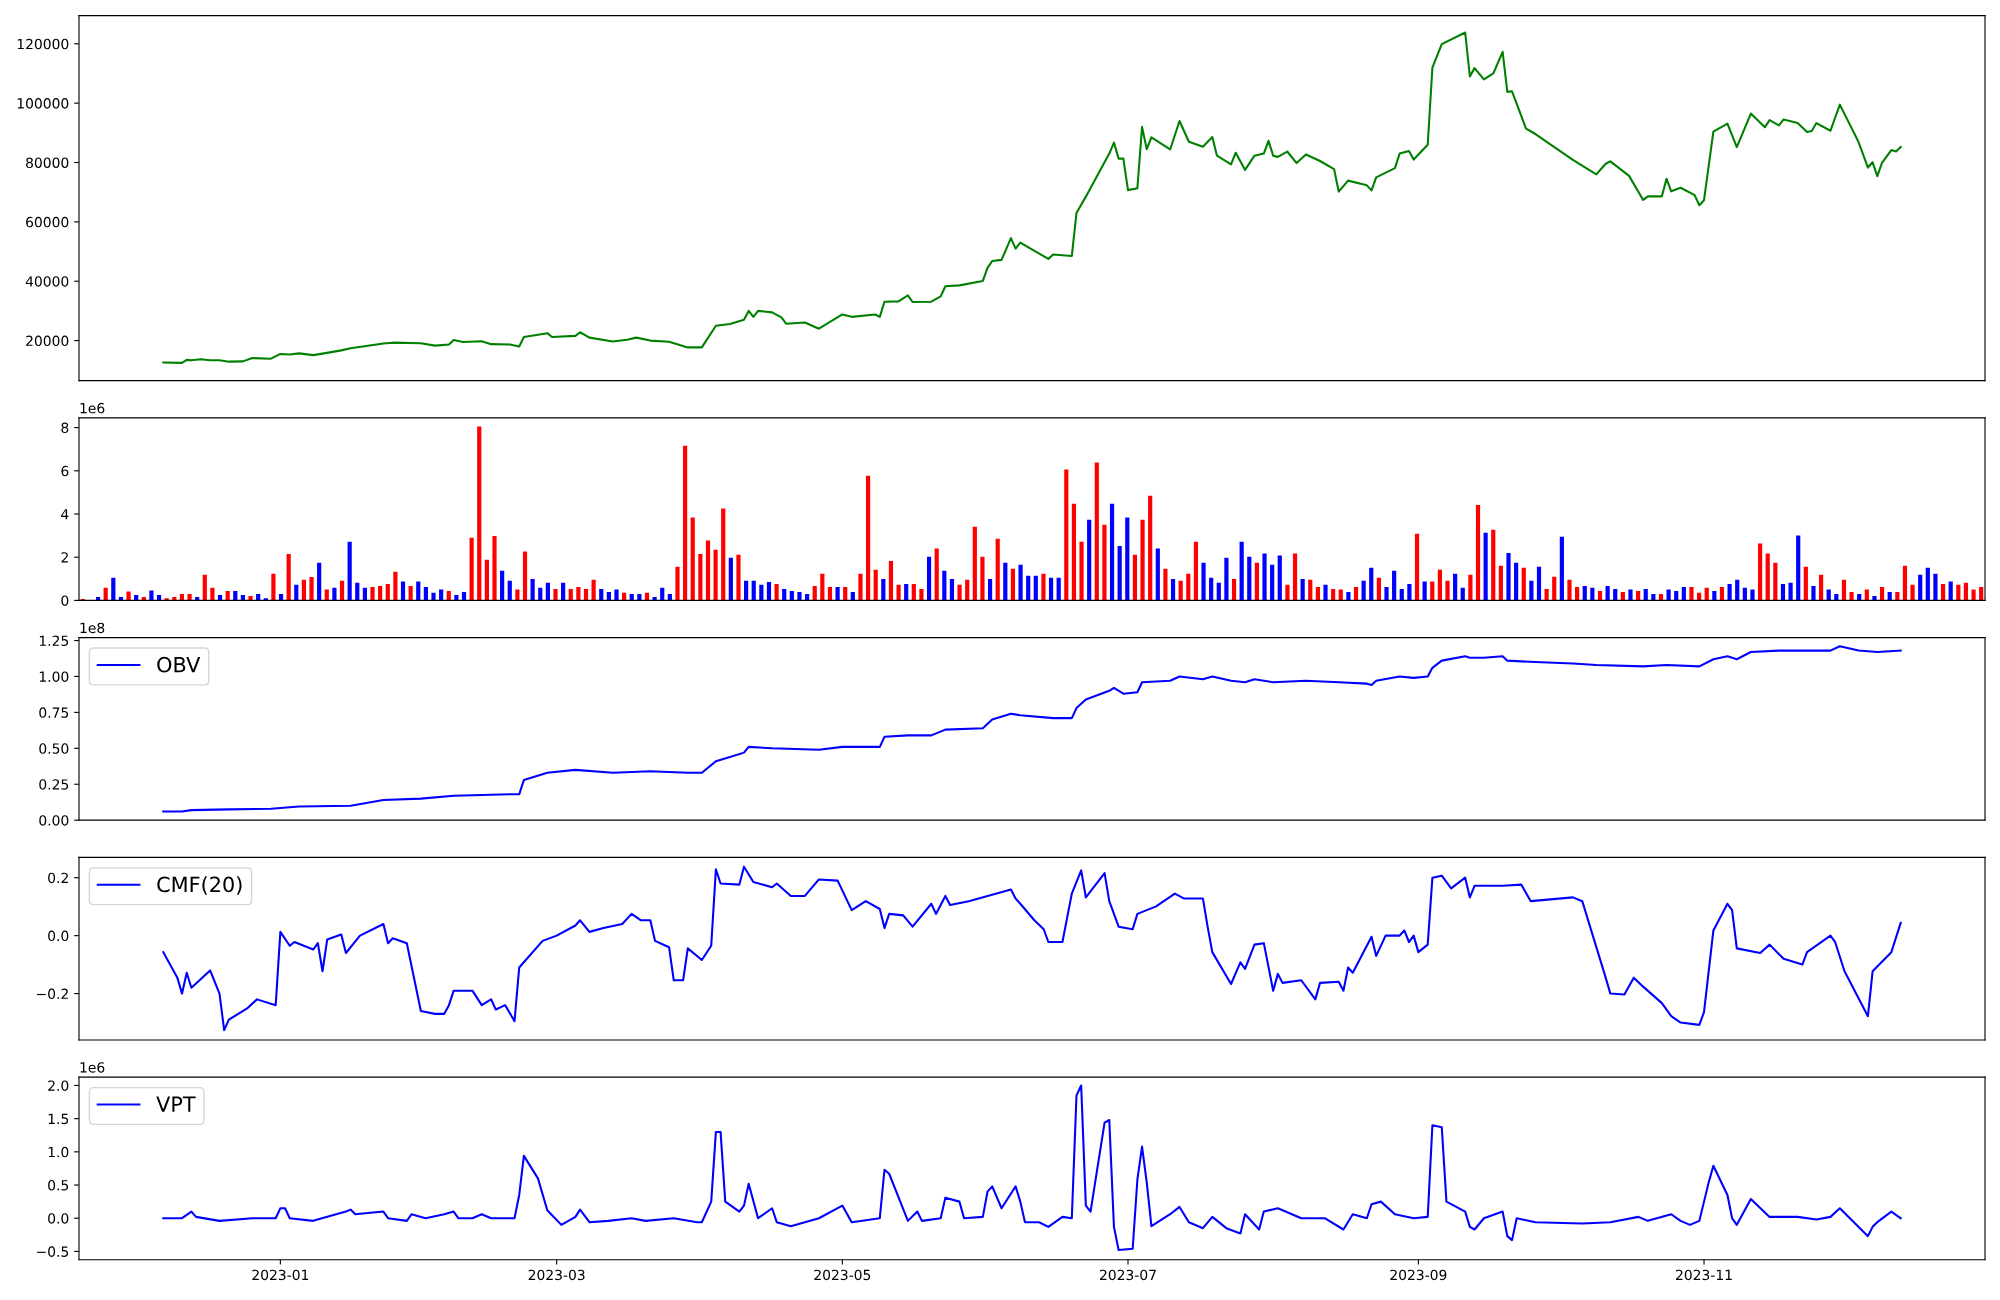 This screenshot has width=2000, height=1300. Describe the element at coordinates (92, 628) in the screenshot. I see `text: 1e8` at that location.